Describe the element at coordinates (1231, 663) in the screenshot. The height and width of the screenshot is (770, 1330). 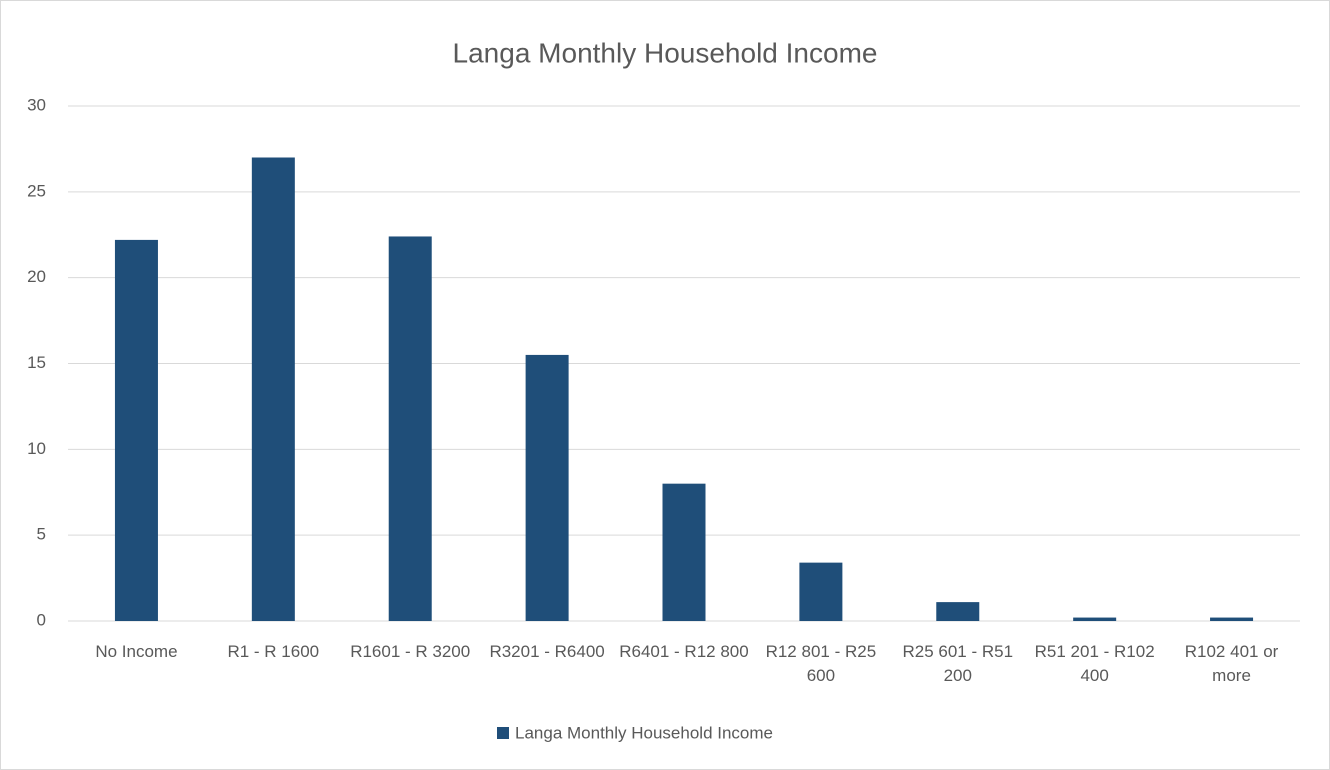
I see `x-tick-label: R102 401 or more` at that location.